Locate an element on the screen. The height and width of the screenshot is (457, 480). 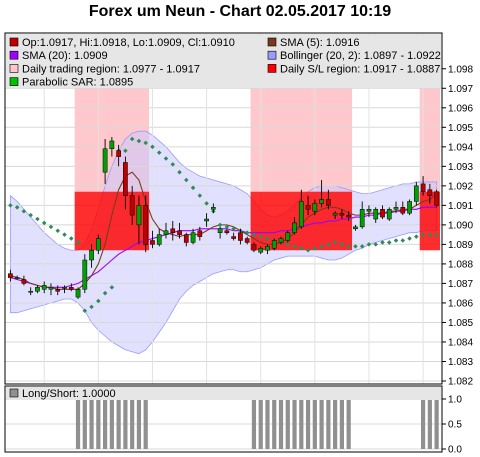
y-tick-label: 1.092 is located at coordinates (460, 186).